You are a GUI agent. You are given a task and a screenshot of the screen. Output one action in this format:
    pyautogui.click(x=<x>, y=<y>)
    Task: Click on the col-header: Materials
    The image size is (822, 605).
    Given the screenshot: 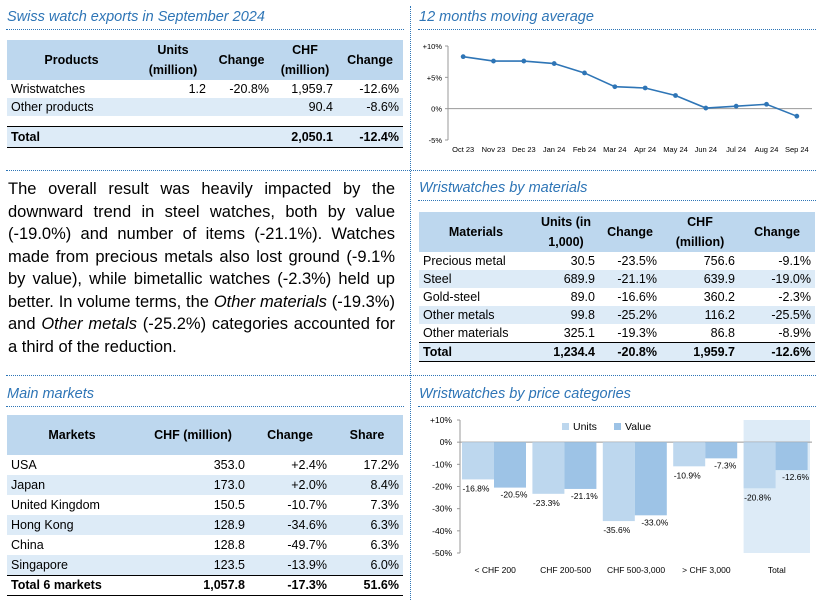 What is the action you would take?
    pyautogui.click(x=476, y=232)
    